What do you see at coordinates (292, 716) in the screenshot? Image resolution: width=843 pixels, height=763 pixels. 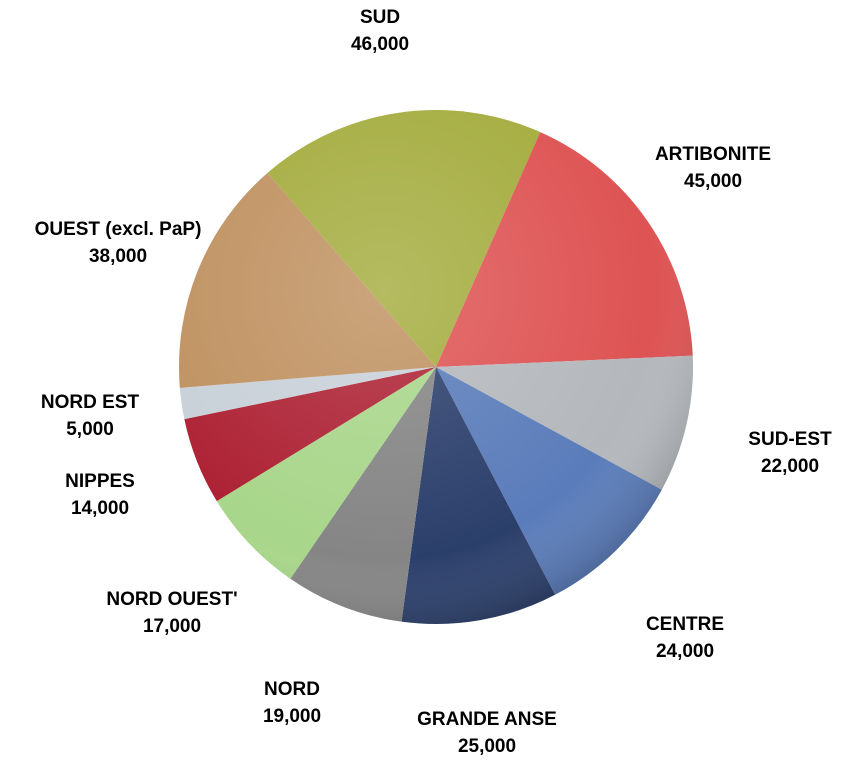 I see `slice-value-label: 19,000` at bounding box center [292, 716].